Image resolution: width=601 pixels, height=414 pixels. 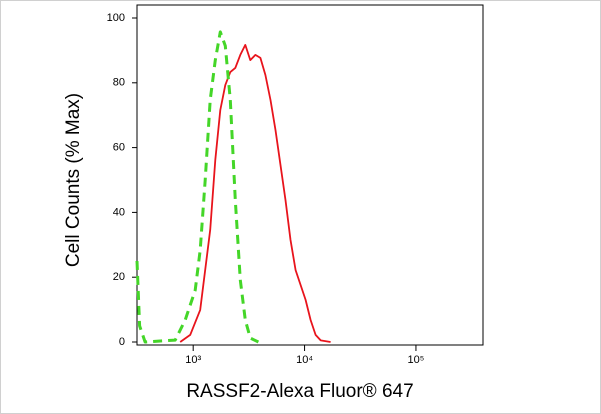 What do you see at coordinates (119, 148) in the screenshot?
I see `y-tick-label: 60` at bounding box center [119, 148].